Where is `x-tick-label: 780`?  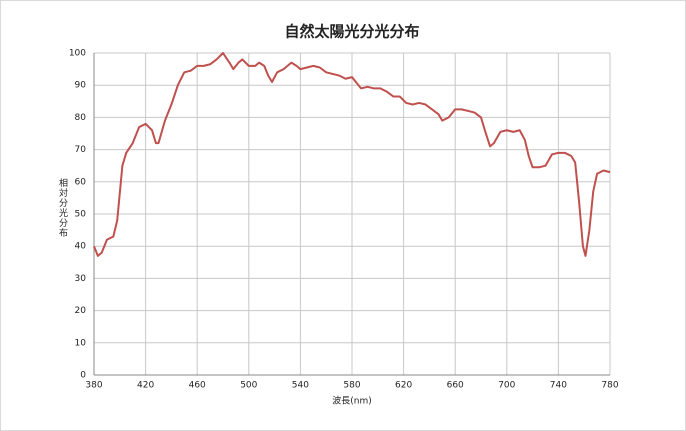
x-tick-label: 780 is located at coordinates (609, 386).